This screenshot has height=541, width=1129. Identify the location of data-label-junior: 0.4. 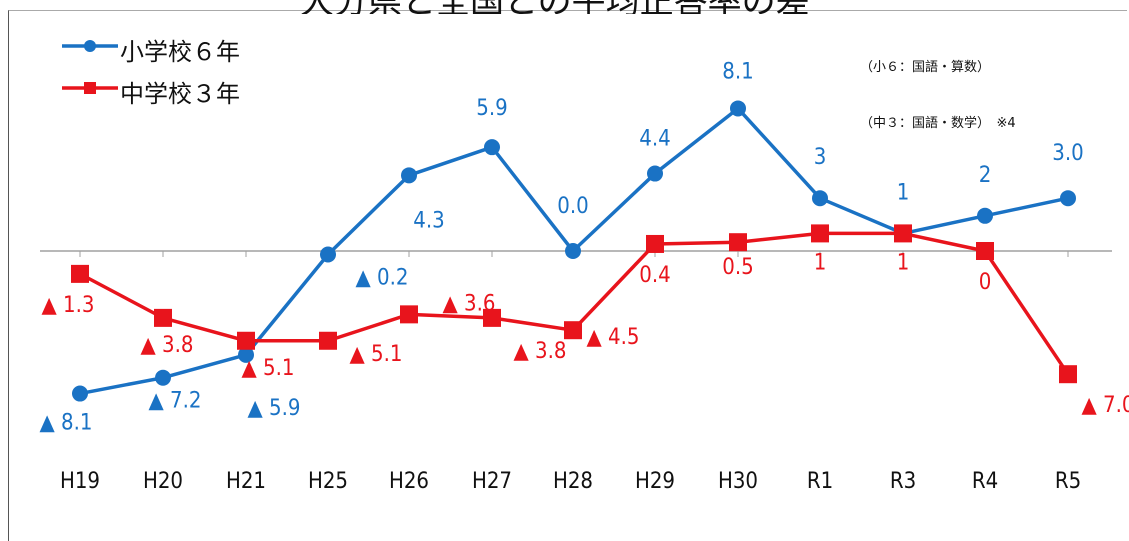
(654, 275).